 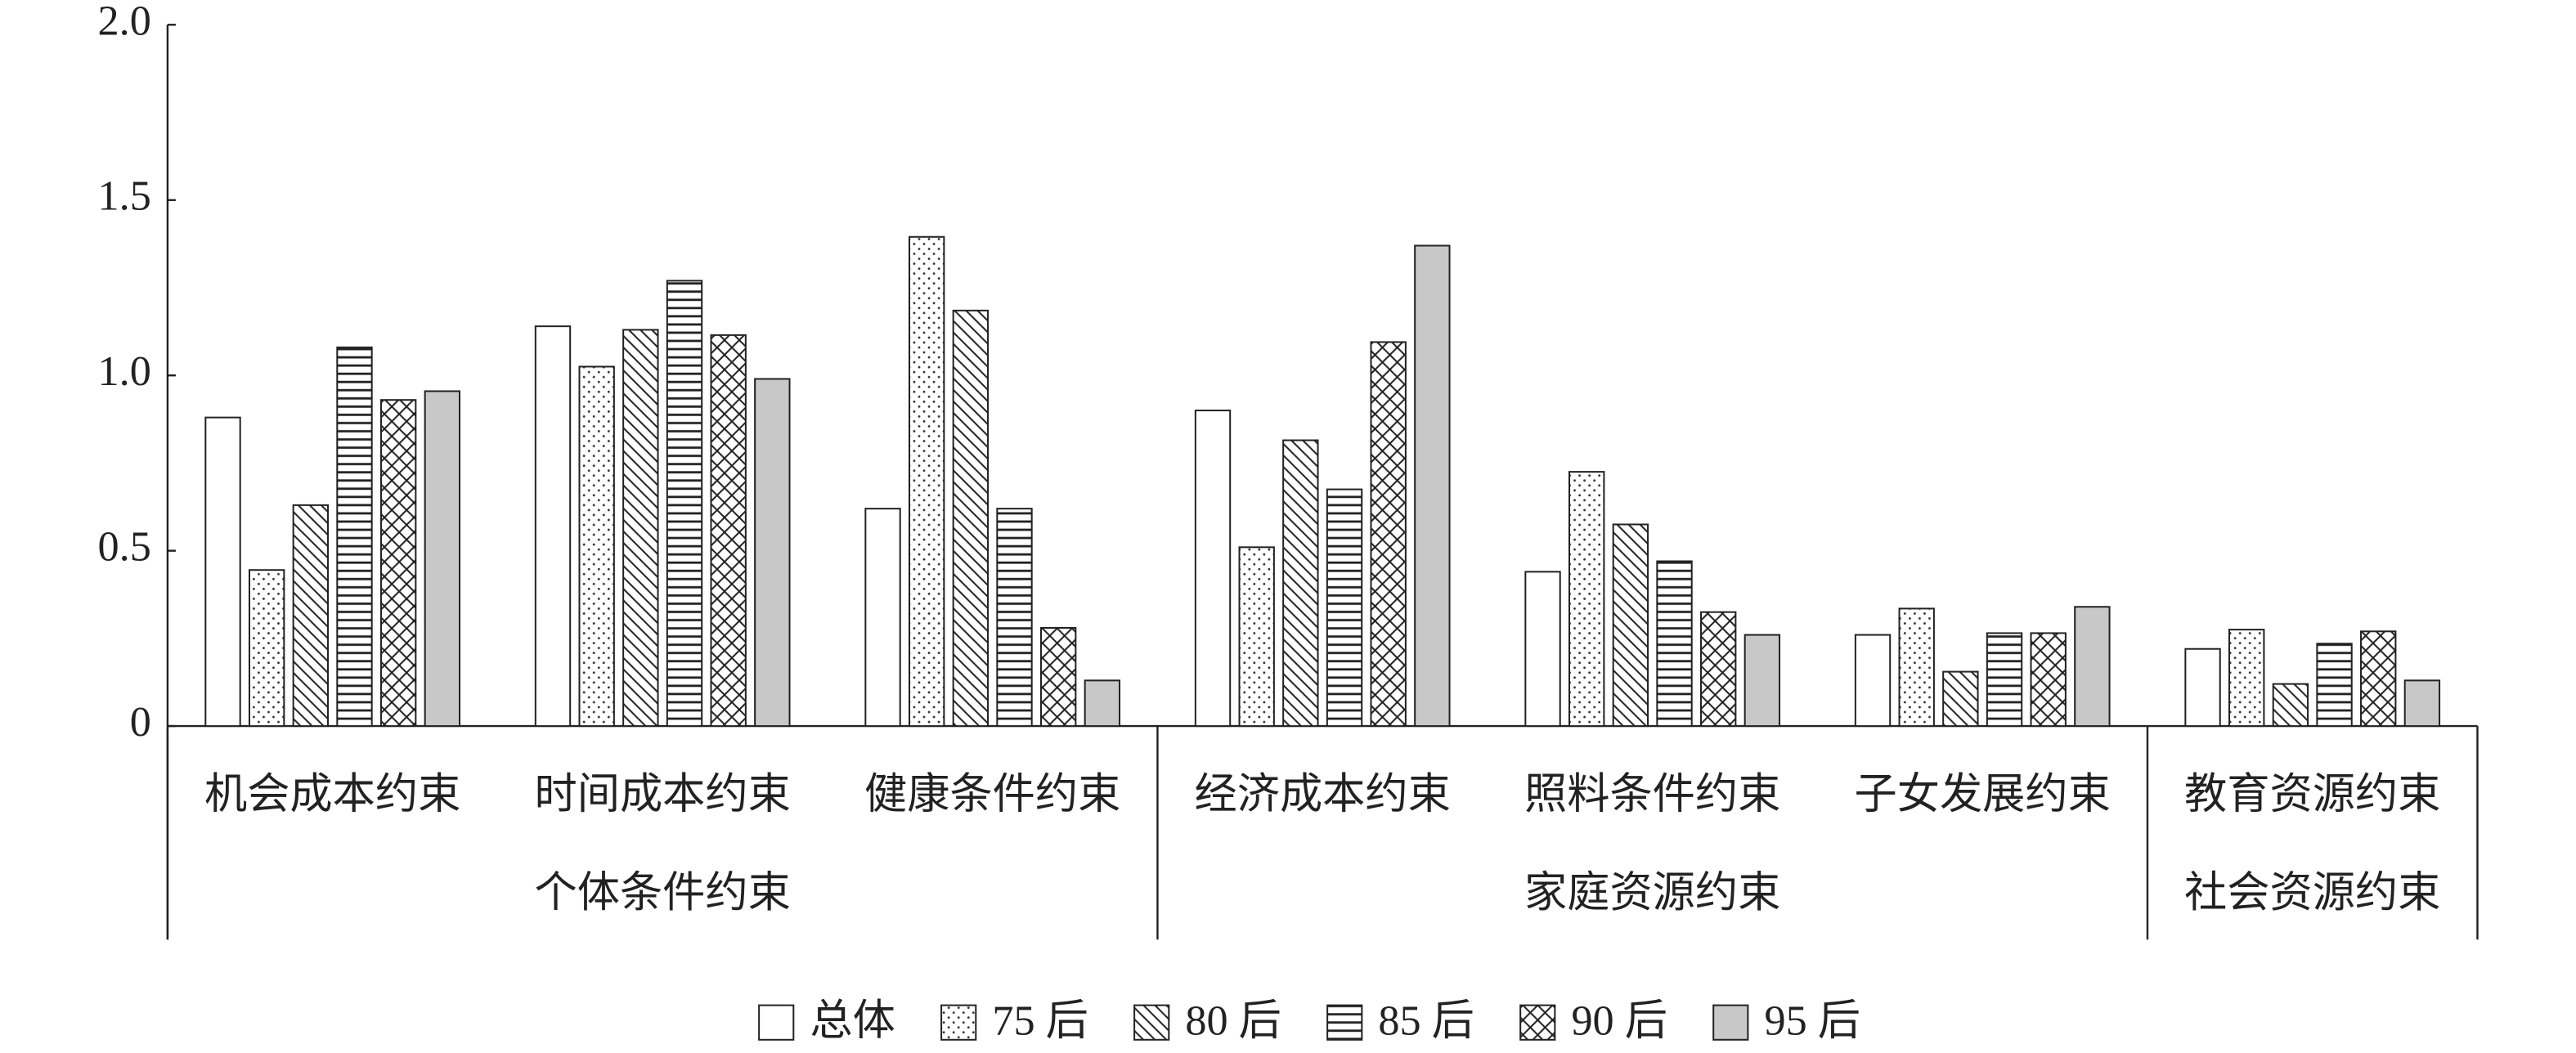 I want to click on legend-label: 75 后, so click(x=1040, y=1021).